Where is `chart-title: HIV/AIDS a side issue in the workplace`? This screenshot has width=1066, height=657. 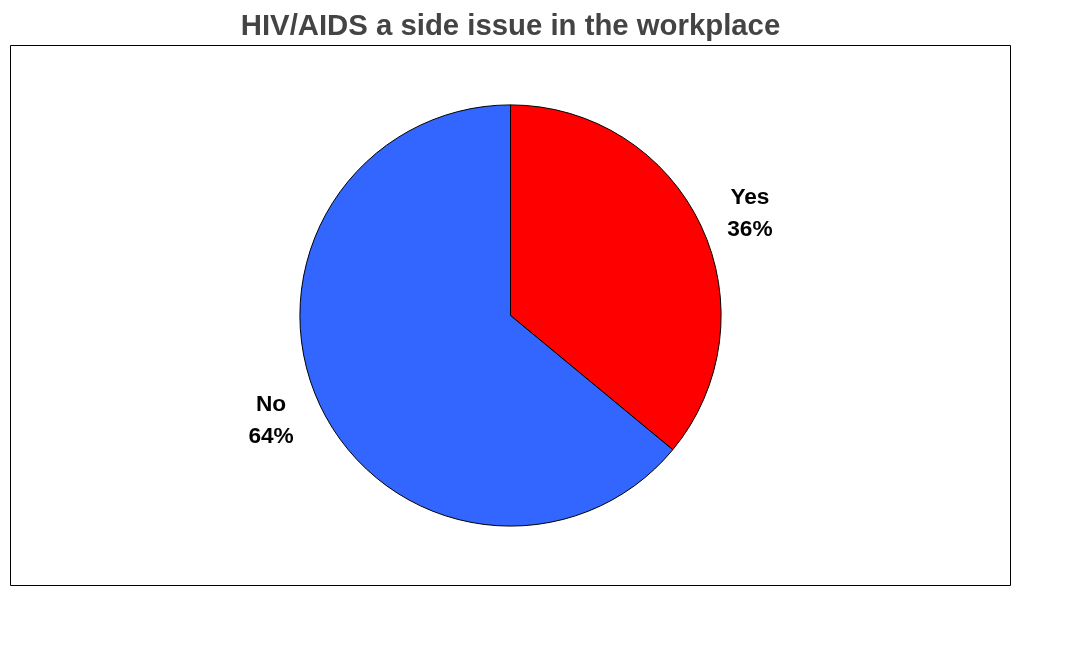
chart-title: HIV/AIDS a side issue in the workplace is located at coordinates (510, 24).